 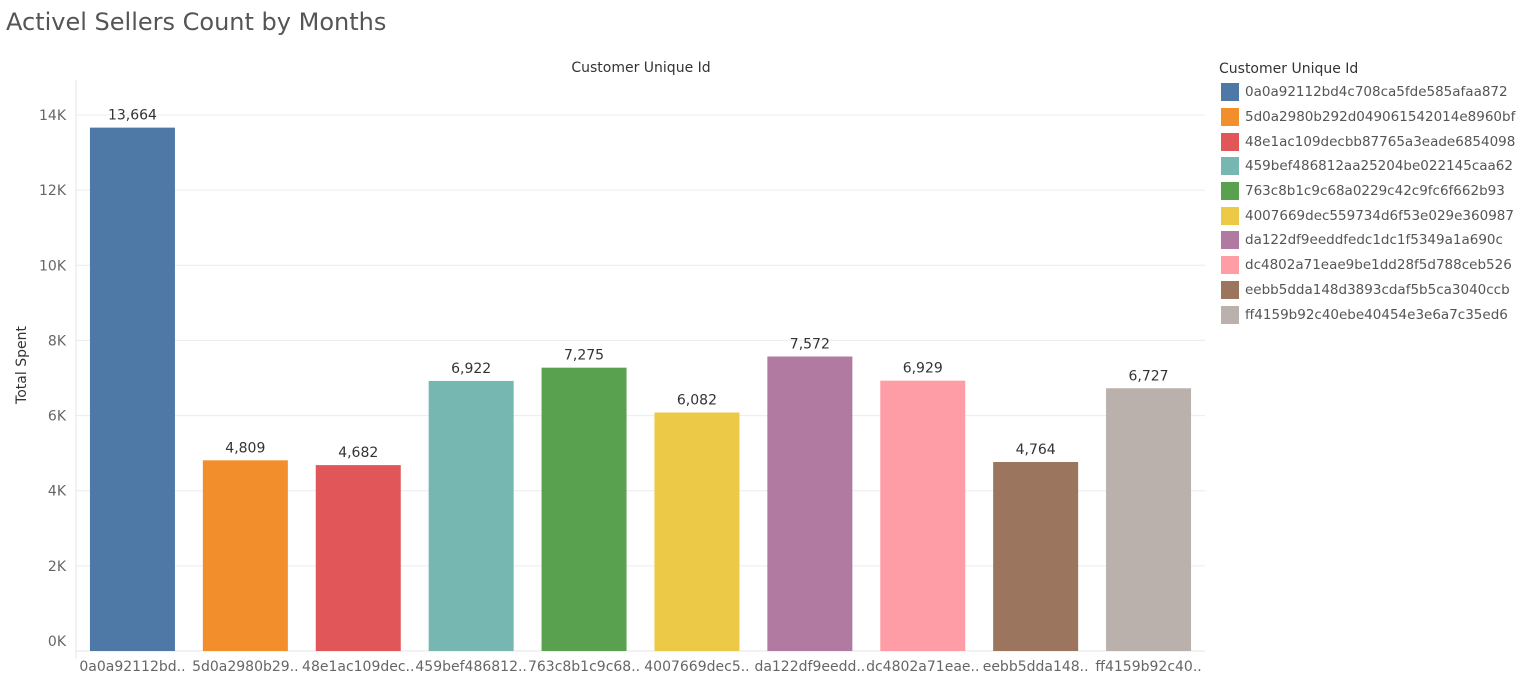 What do you see at coordinates (358, 667) in the screenshot?
I see `x-tick-label: 48e1ac109dec..` at bounding box center [358, 667].